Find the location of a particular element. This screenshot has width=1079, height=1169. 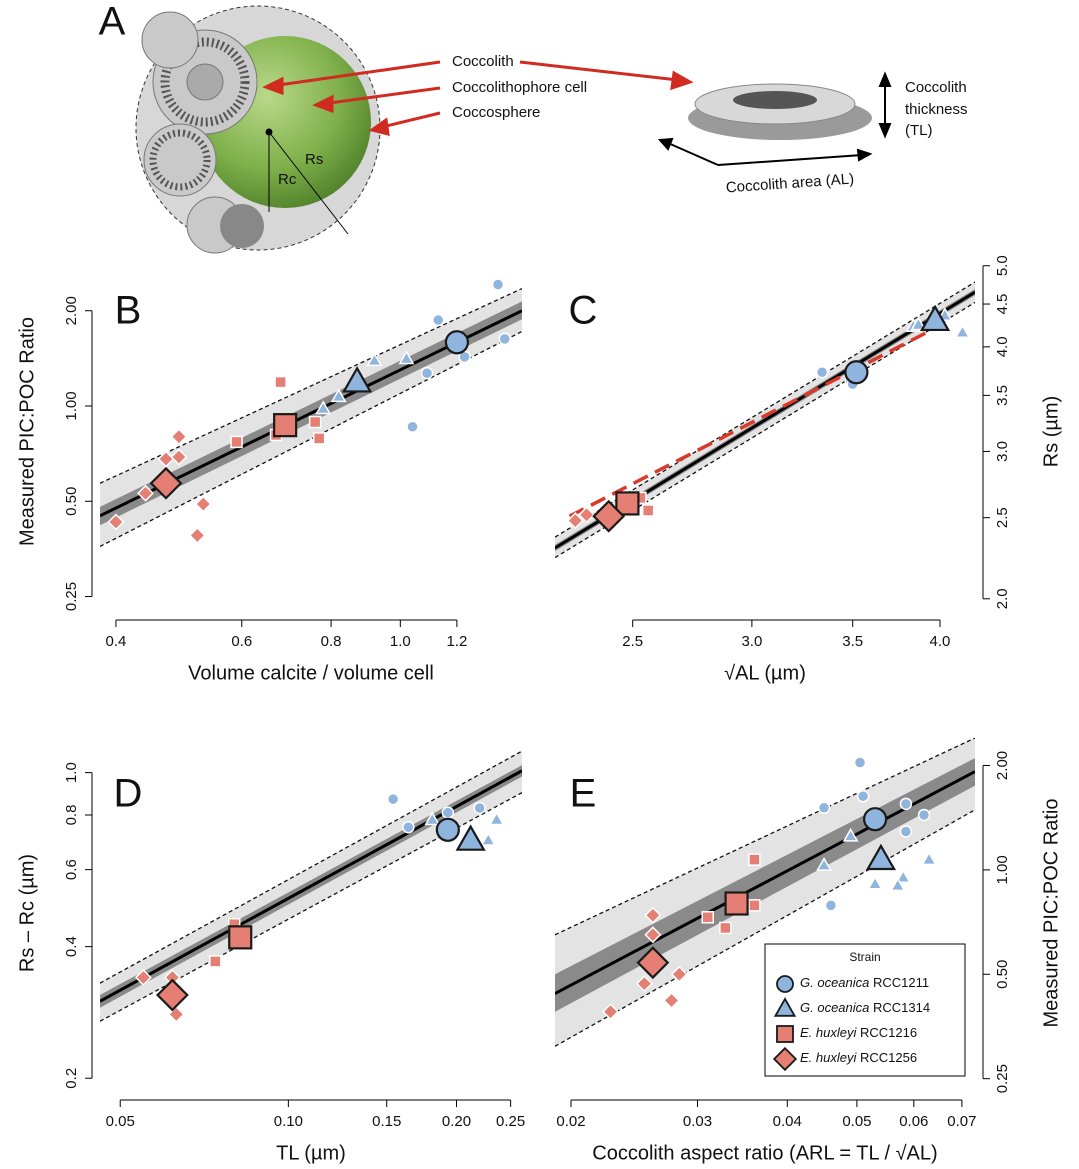

y-tick-label: 1.0 is located at coordinates (71, 772).